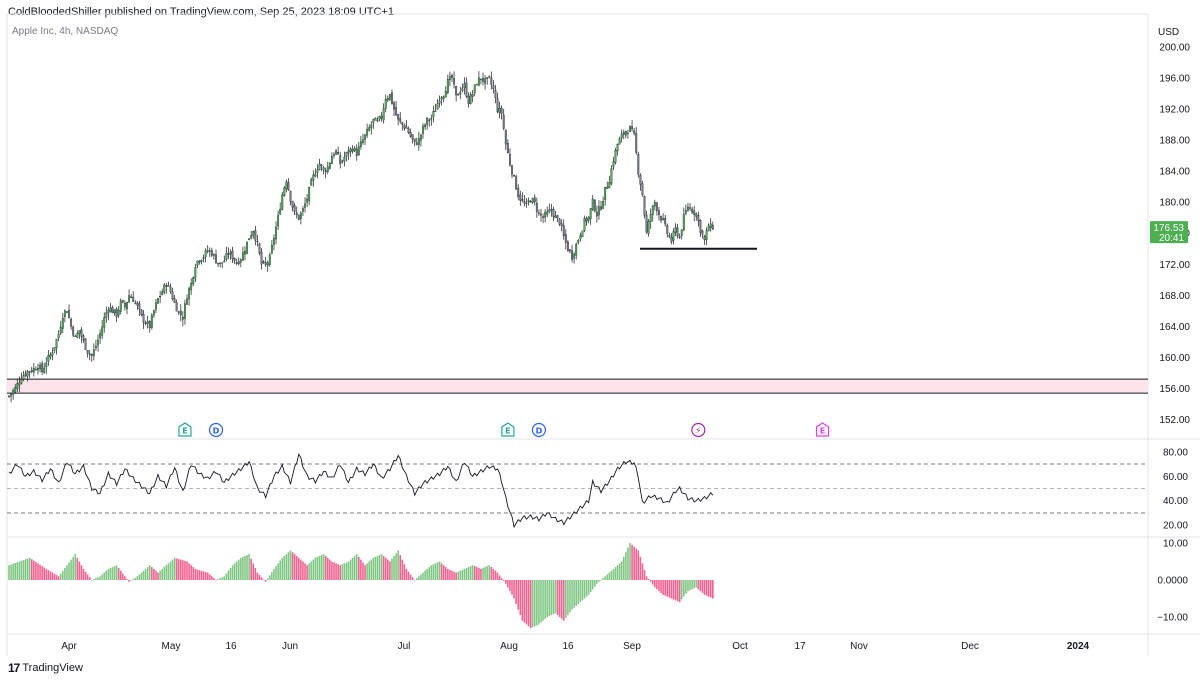 This screenshot has width=1200, height=681. I want to click on event-markers: E D E D ⚡ E, so click(504, 430).